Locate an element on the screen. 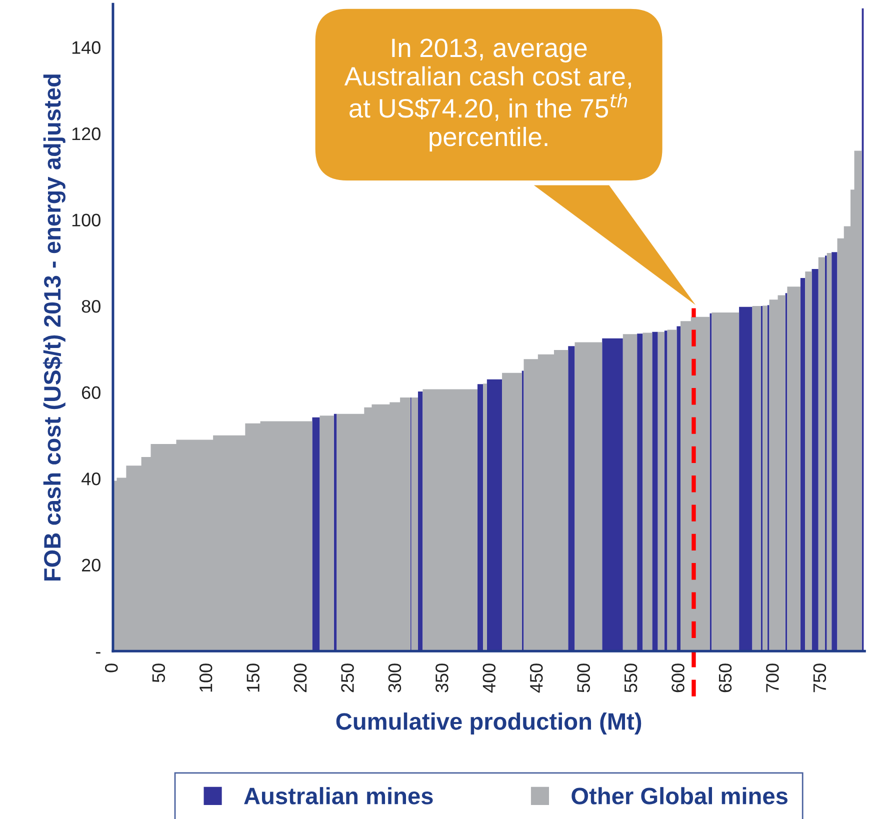 The width and height of the screenshot is (869, 819). x-tick-label: 0 is located at coordinates (111, 668).